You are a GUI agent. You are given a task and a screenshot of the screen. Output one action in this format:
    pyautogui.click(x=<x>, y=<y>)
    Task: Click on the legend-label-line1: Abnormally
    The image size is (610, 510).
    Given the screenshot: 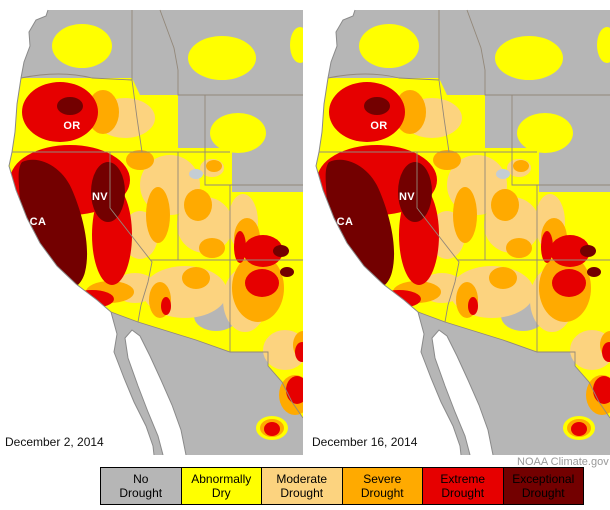 What is the action you would take?
    pyautogui.click(x=221, y=478)
    